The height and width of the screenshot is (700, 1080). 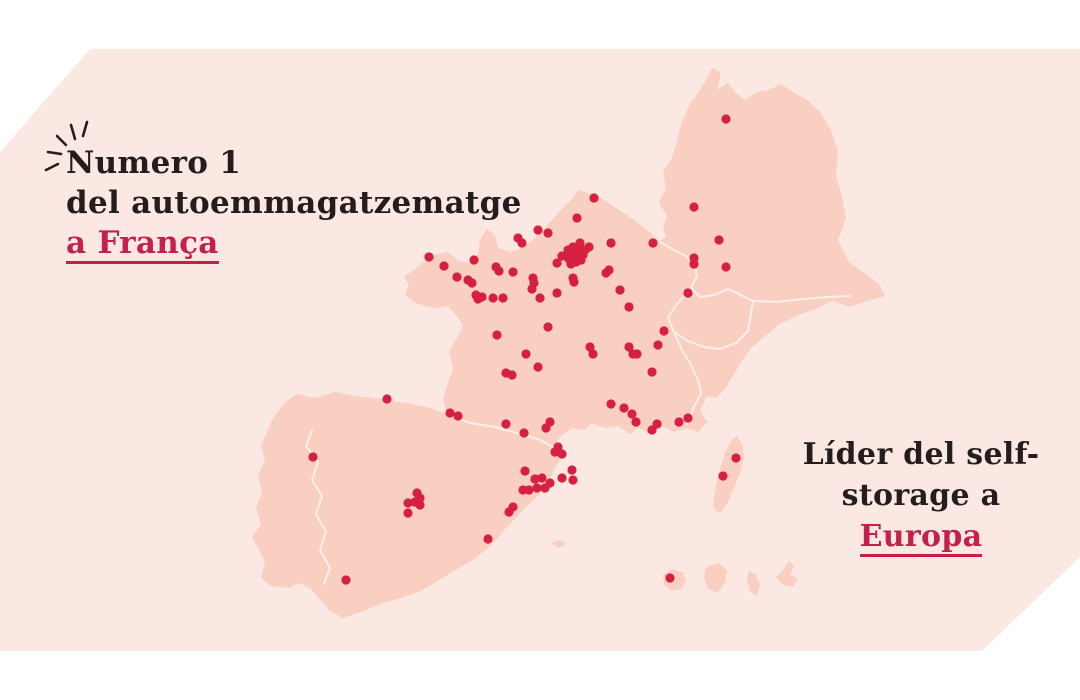 I want to click on headline-france: Numero 1 del autoemmagatzematge a França, so click(x=294, y=204).